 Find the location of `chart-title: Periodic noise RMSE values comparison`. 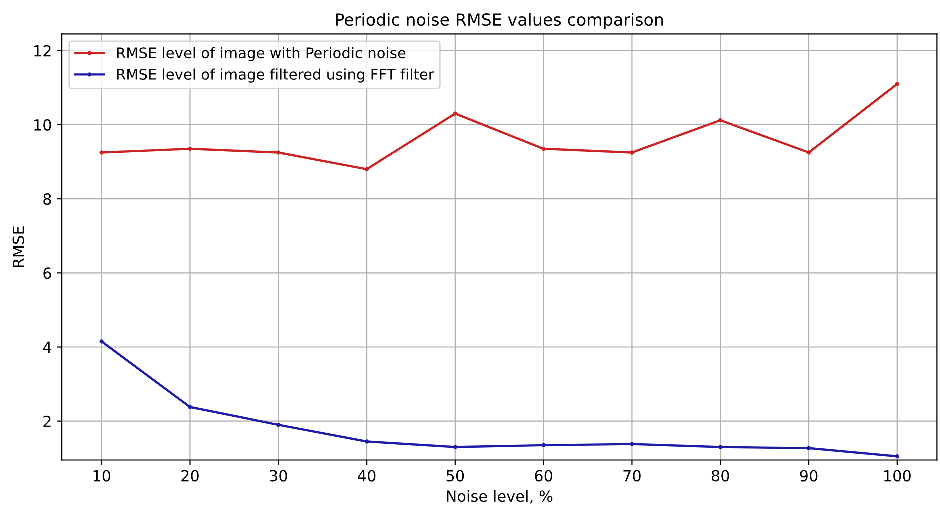

chart-title: Periodic noise RMSE values comparison is located at coordinates (500, 21).